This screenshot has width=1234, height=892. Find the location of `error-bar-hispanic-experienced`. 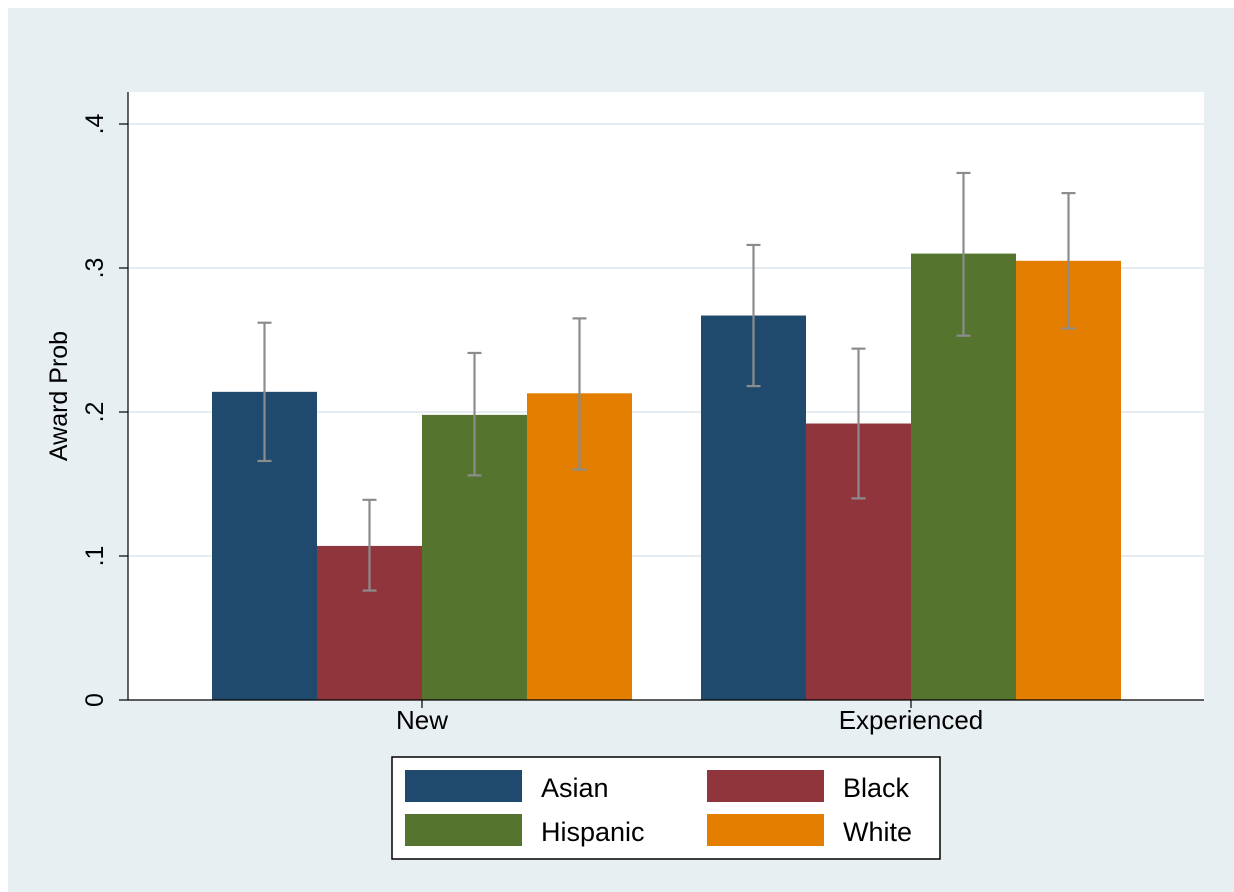

error-bar-hispanic-experienced is located at coordinates (963, 254).